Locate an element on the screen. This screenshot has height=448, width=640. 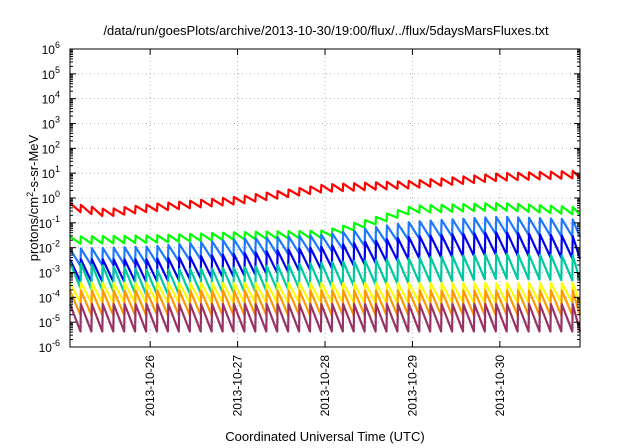
y-tick-exponent: 5 is located at coordinates (57, 70).